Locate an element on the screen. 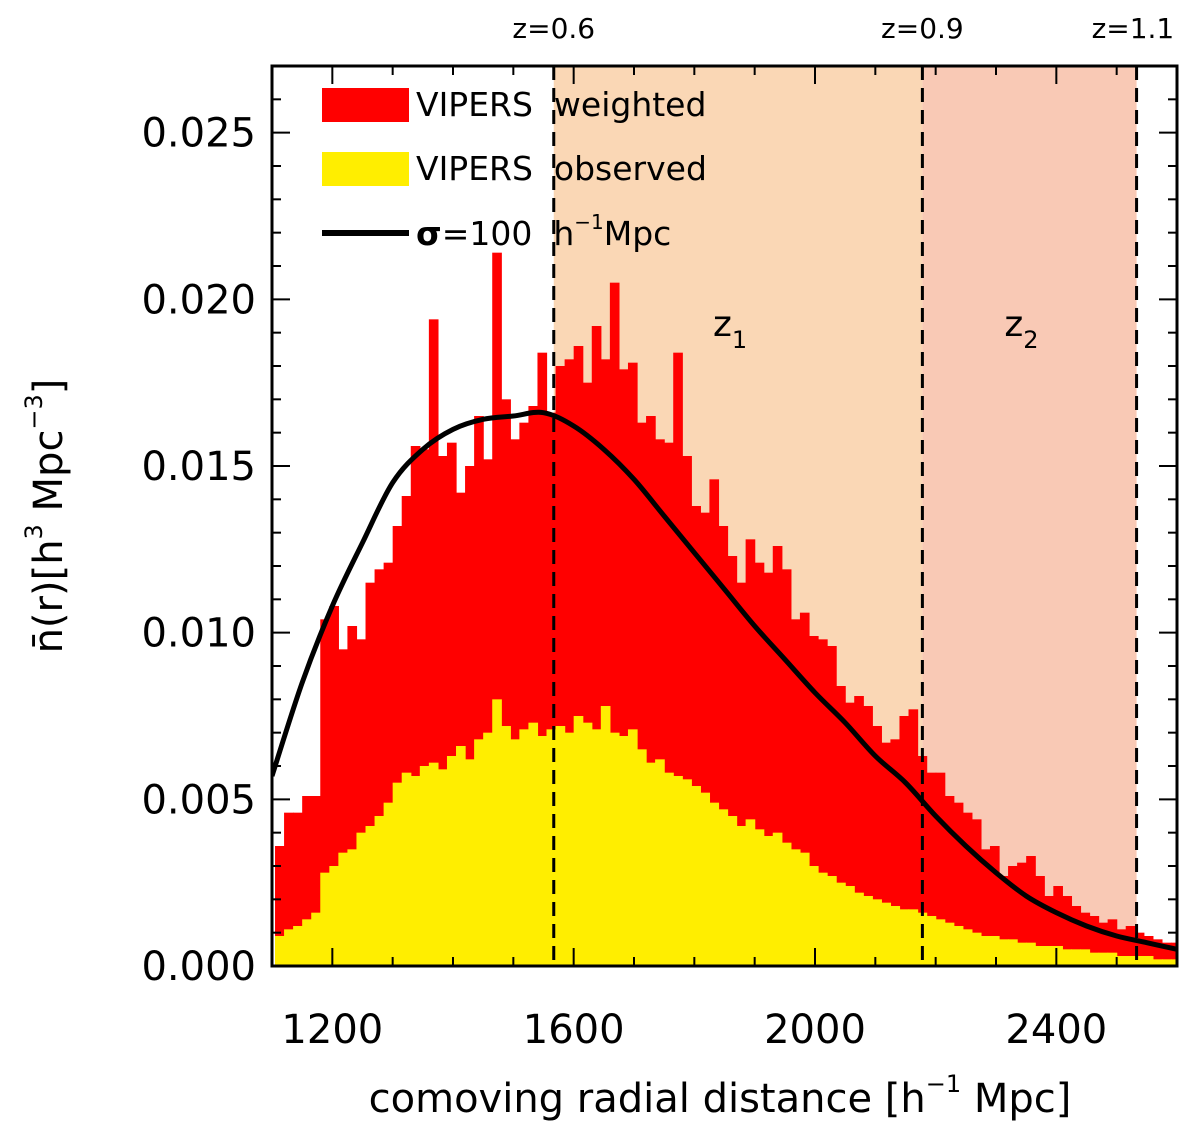 The width and height of the screenshot is (1200, 1130). y-tick-label: 0.015 is located at coordinates (198, 467).